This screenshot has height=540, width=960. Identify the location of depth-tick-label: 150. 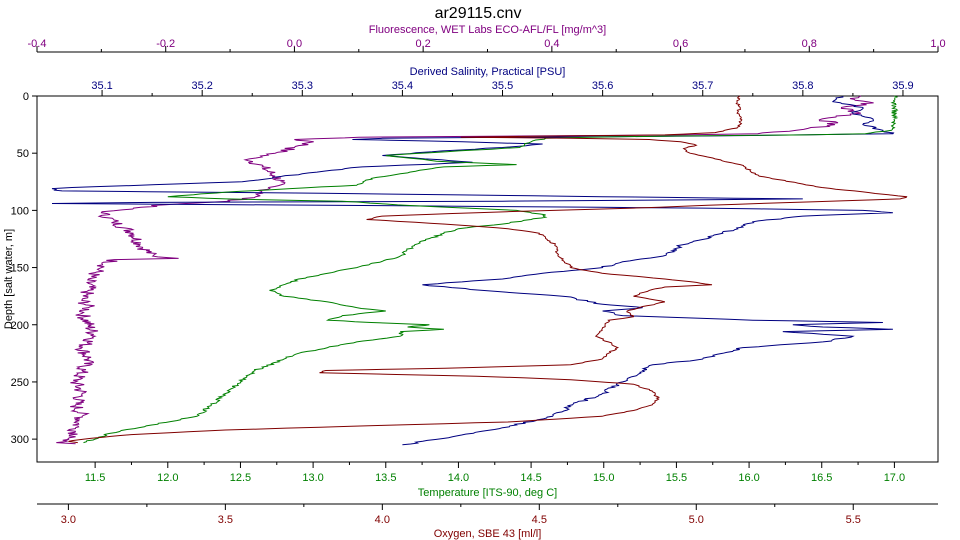
(20, 269).